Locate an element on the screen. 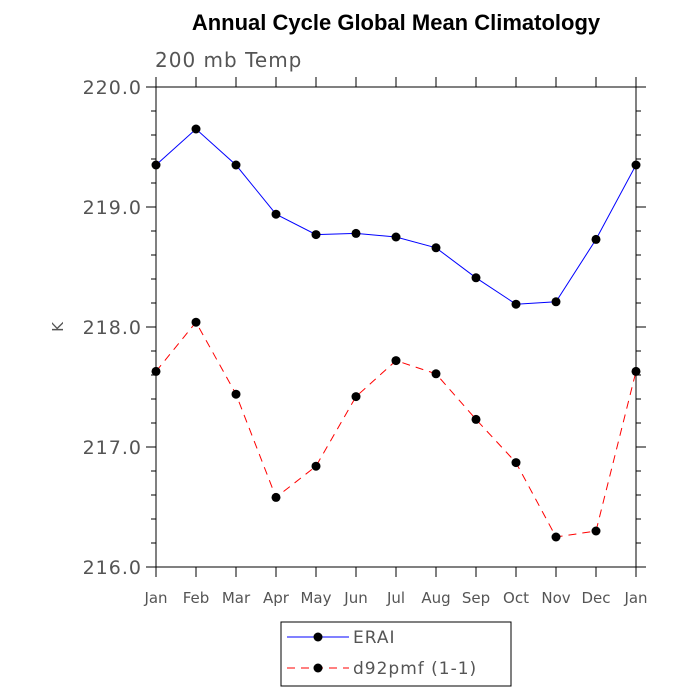 This screenshot has width=700, height=700. x-tick-label: May is located at coordinates (315, 598).